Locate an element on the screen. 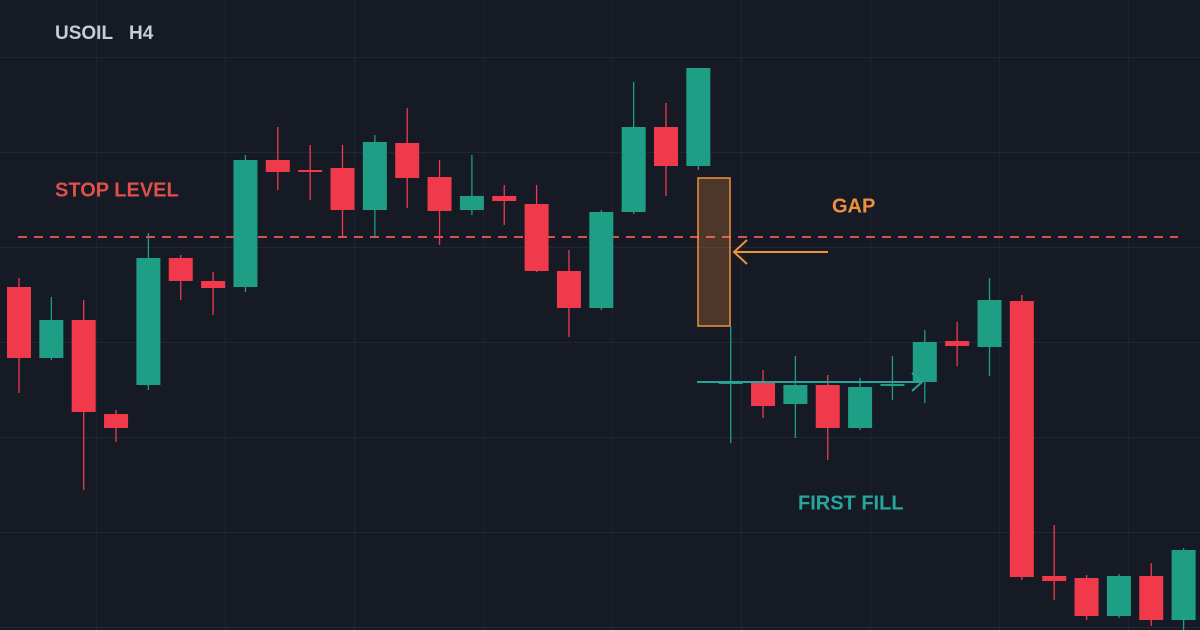 This screenshot has width=1200, height=630. fill-arrowhead is located at coordinates (917, 382).